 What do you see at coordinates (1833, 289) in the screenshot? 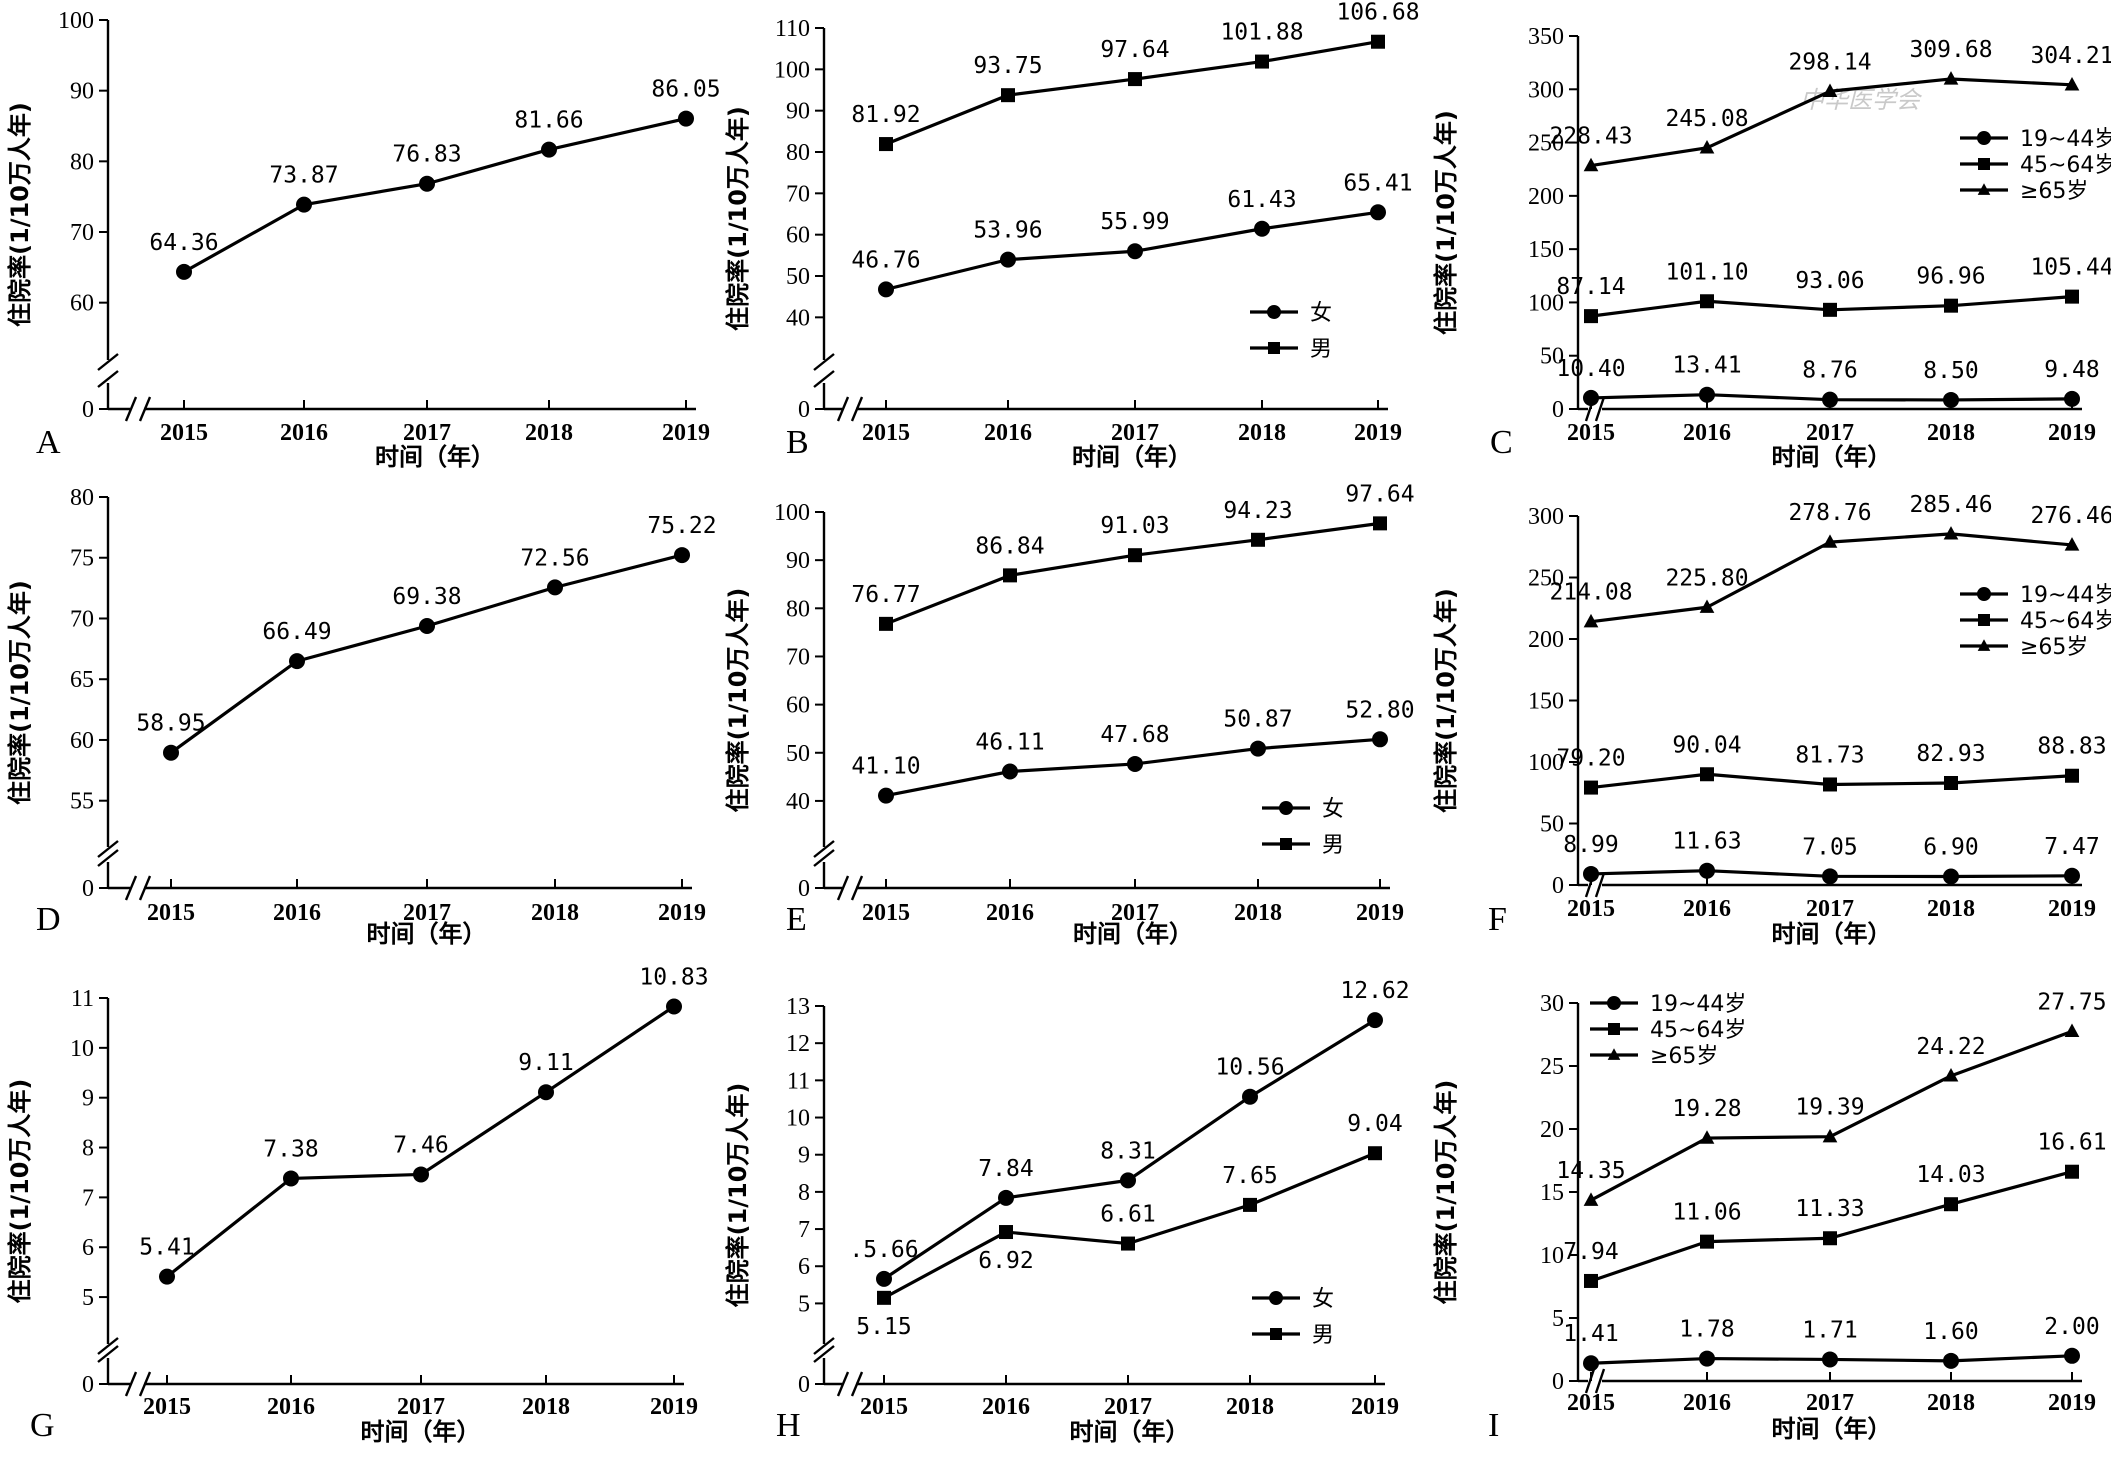
I see `series-1: 87.14 101.10 93.06 96.96 105.44` at bounding box center [1833, 289].